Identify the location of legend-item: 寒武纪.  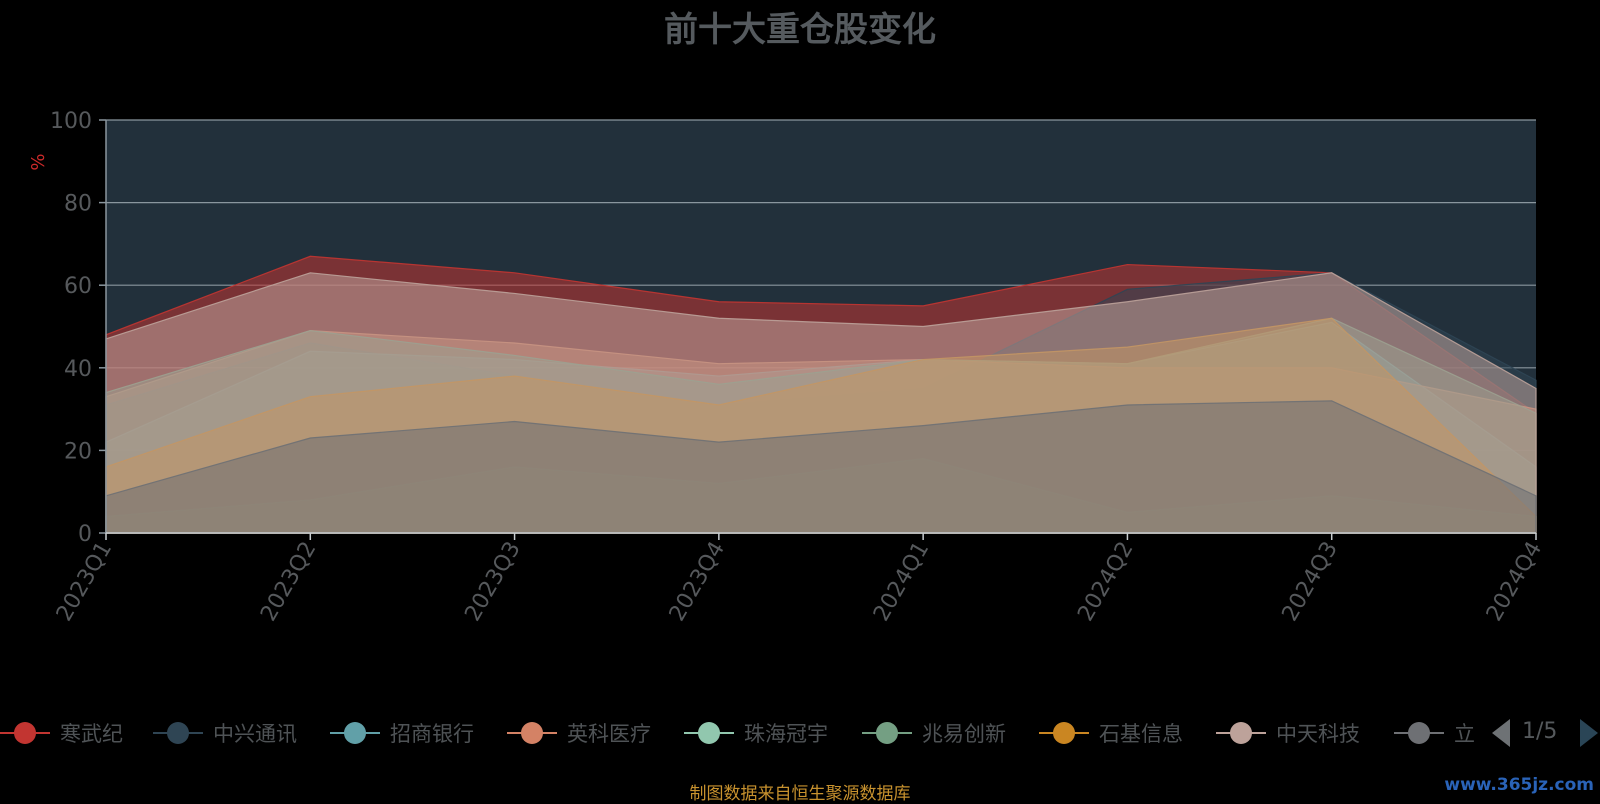
(61, 733).